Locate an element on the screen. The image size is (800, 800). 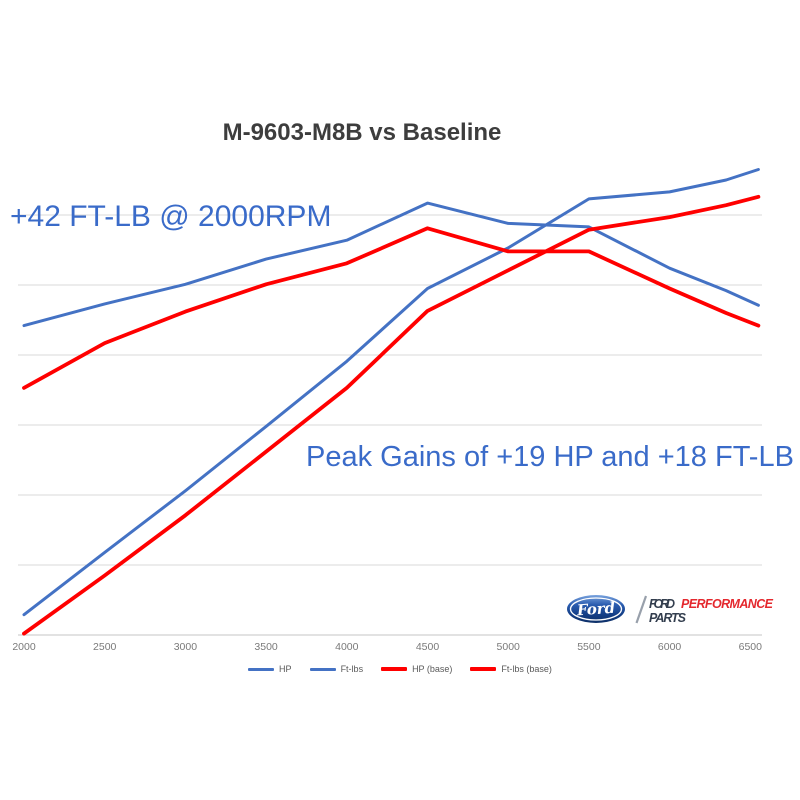
legend-label: Ft-lbs is located at coordinates (352, 669).